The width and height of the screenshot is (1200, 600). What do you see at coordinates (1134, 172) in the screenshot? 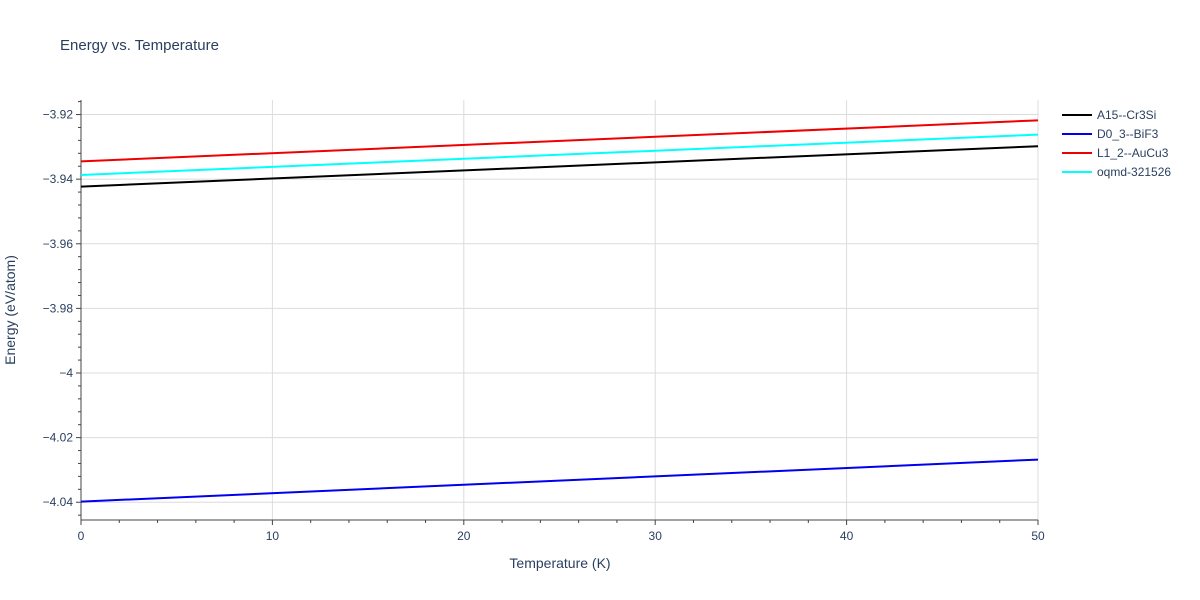
I see `legend-label: oqmd-321526` at bounding box center [1134, 172].